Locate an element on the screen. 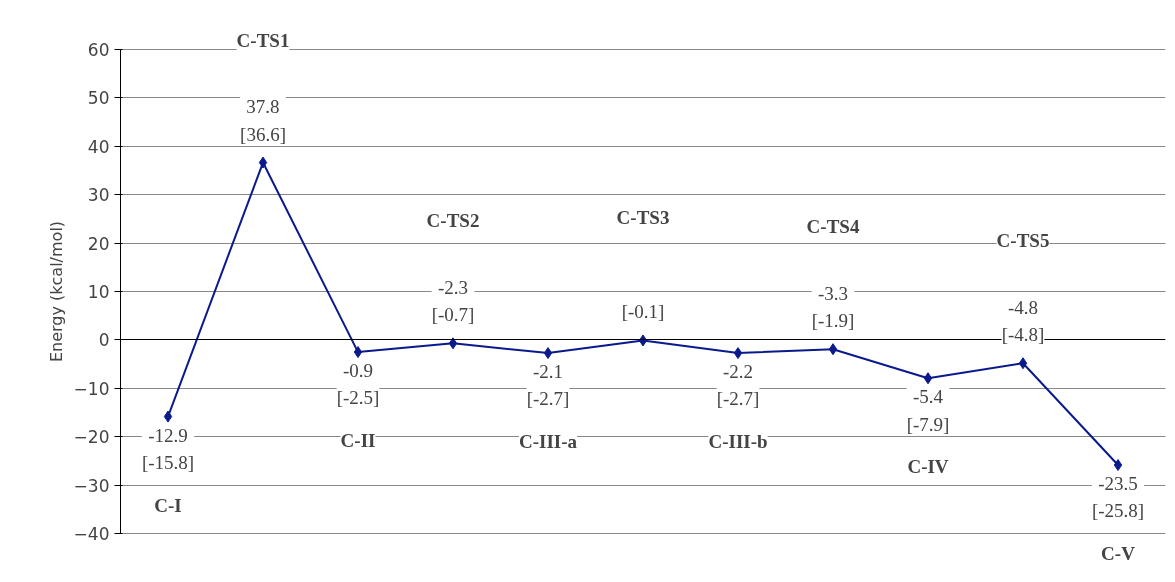 This screenshot has width=1175, height=582. y-tick-label: 40 is located at coordinates (98, 146).